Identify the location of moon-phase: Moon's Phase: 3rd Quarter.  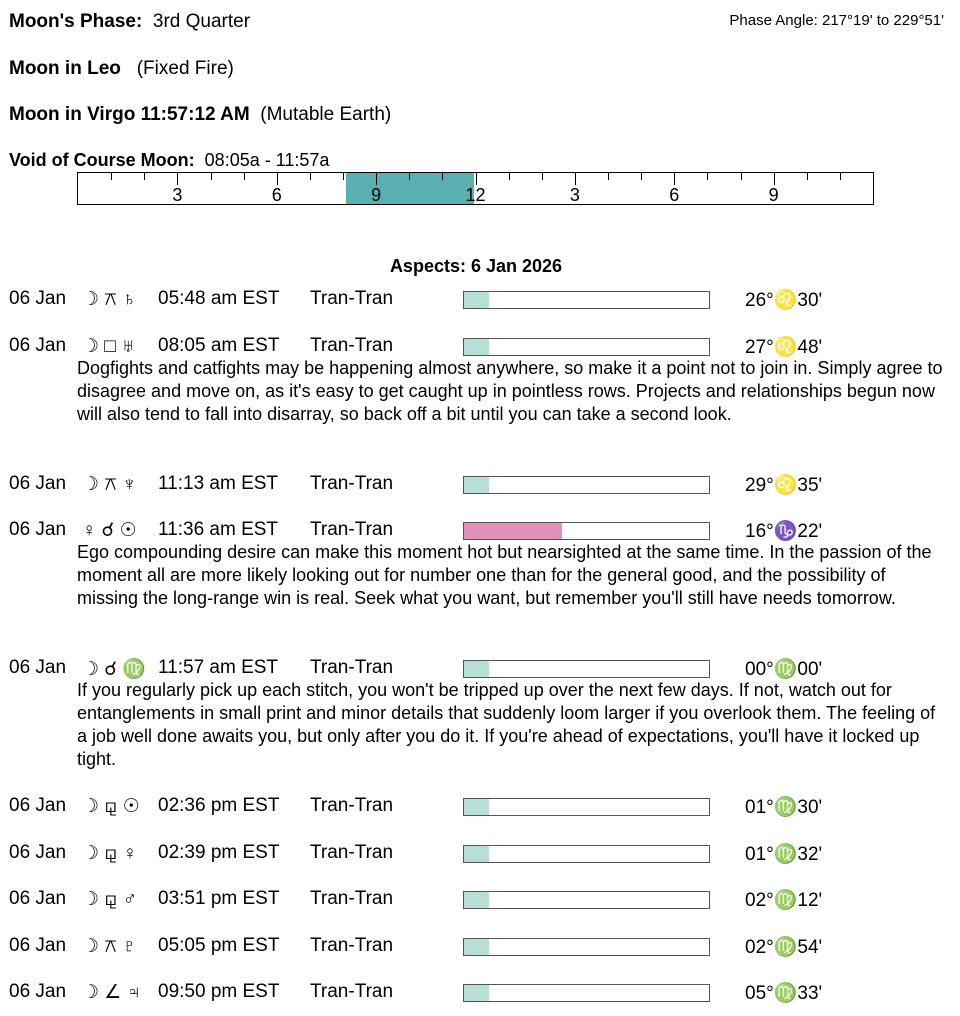
(130, 21).